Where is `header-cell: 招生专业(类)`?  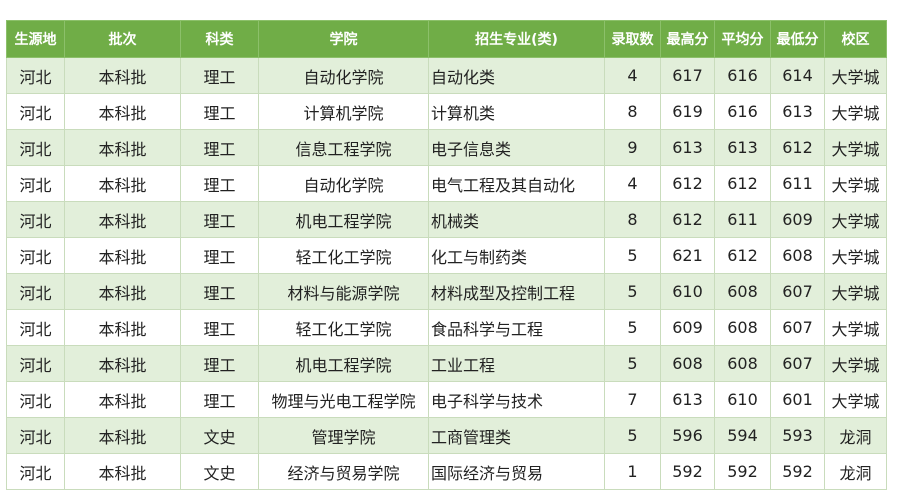 header-cell: 招生专业(类) is located at coordinates (516, 39).